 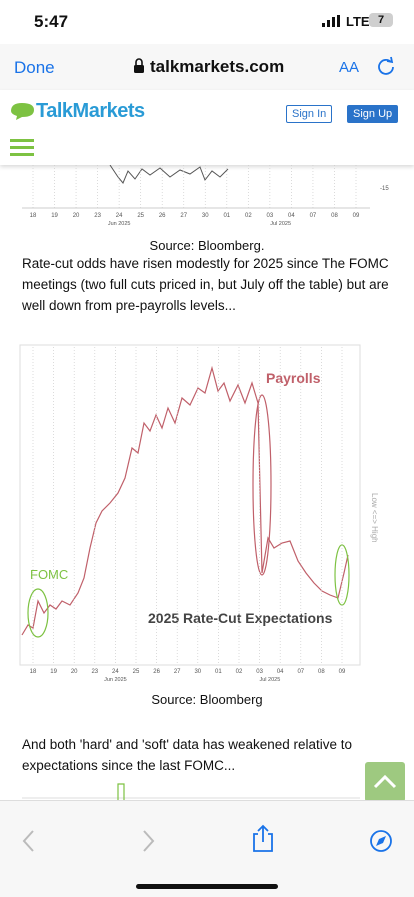 I want to click on reload-button, so click(x=386, y=66).